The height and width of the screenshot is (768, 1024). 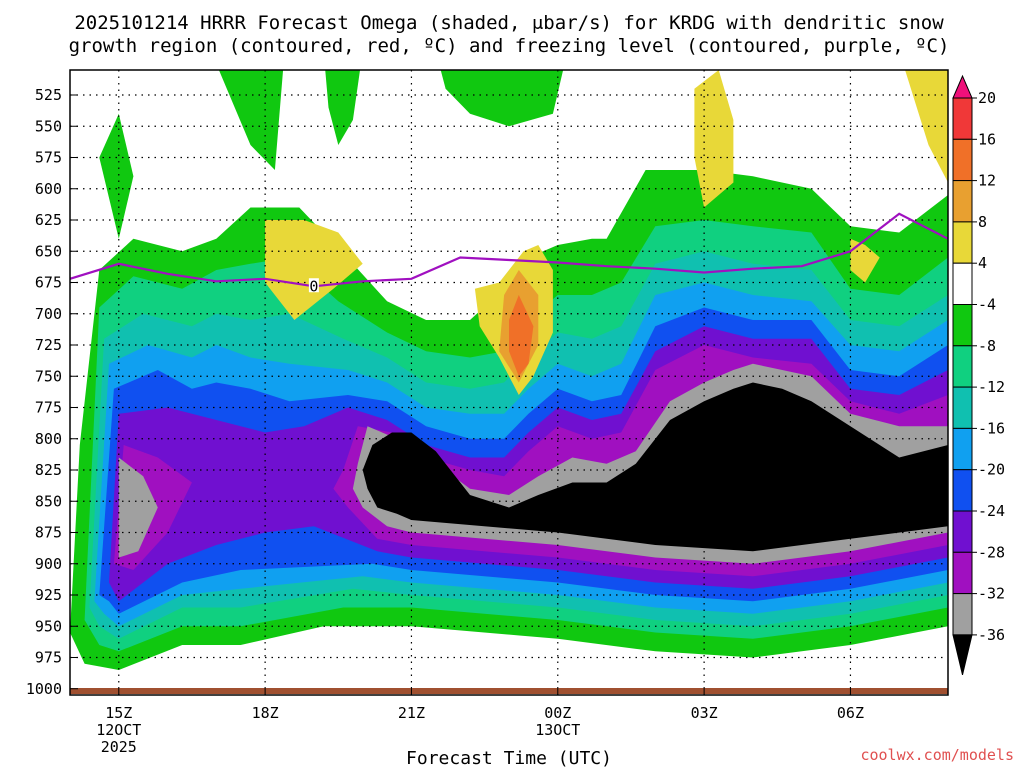 I want to click on x-tick-label: 00Z, so click(x=557, y=713).